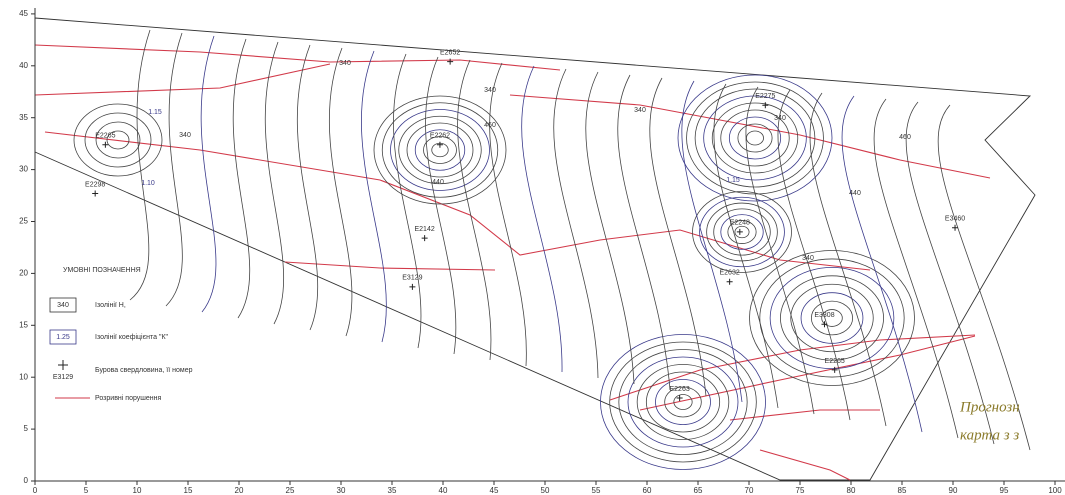 This screenshot has height=495, width=1065. Describe the element at coordinates (443, 490) in the screenshot. I see `x-tick-label: 40` at that location.